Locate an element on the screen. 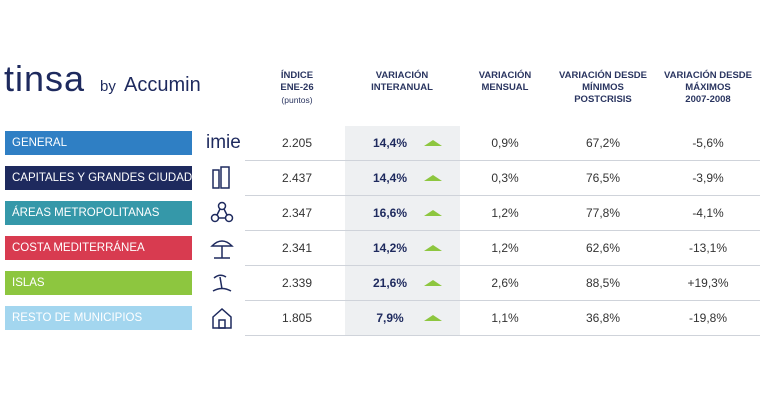 This screenshot has height=400, width=770. cell: 0,9% is located at coordinates (505, 143).